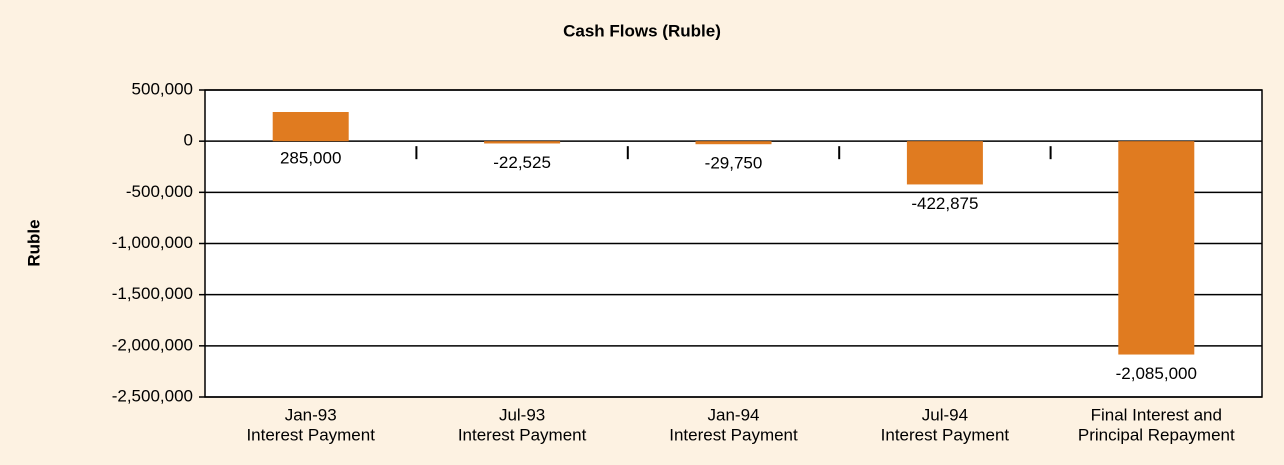  What do you see at coordinates (311, 414) in the screenshot?
I see `x-tick-label: Jan-93` at bounding box center [311, 414].